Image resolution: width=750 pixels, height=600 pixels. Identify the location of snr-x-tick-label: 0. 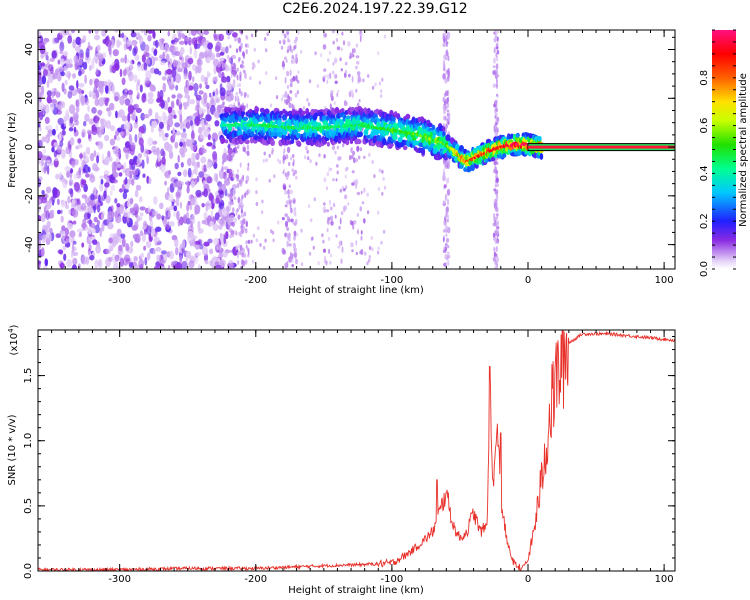
(528, 579).